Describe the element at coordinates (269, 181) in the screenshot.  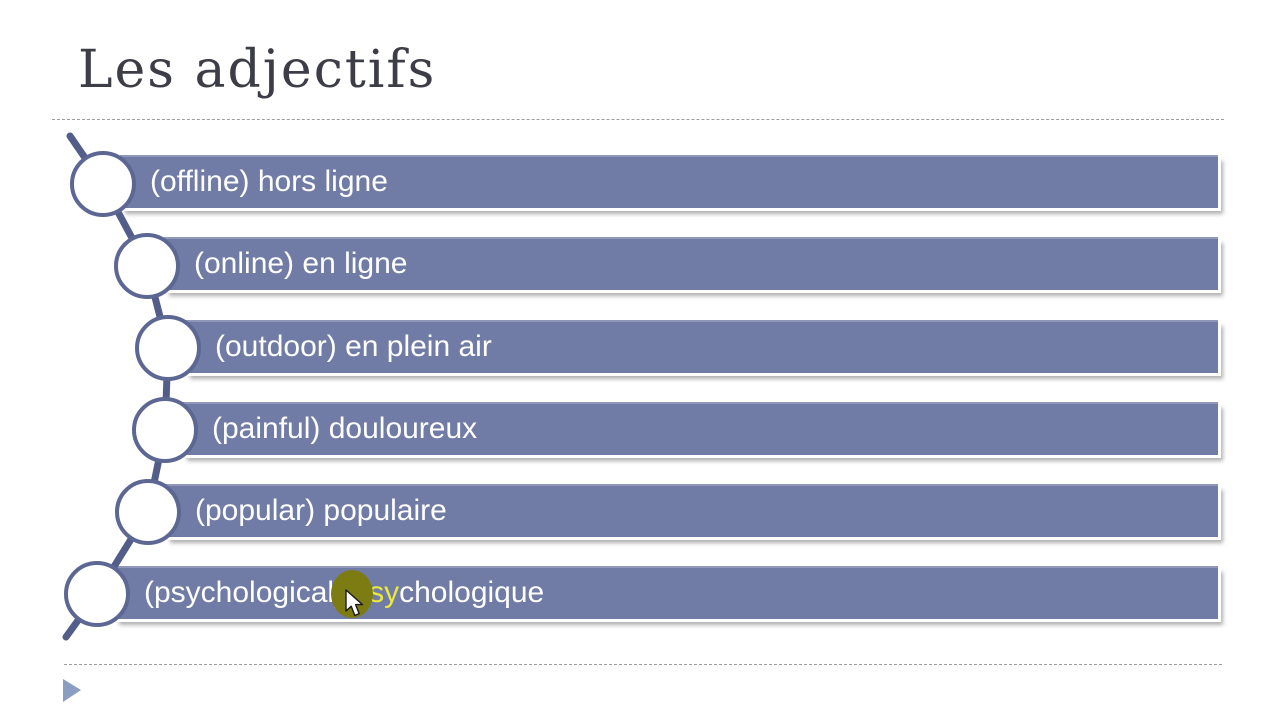
I see `adjective-label: (offline) hors ligne` at that location.